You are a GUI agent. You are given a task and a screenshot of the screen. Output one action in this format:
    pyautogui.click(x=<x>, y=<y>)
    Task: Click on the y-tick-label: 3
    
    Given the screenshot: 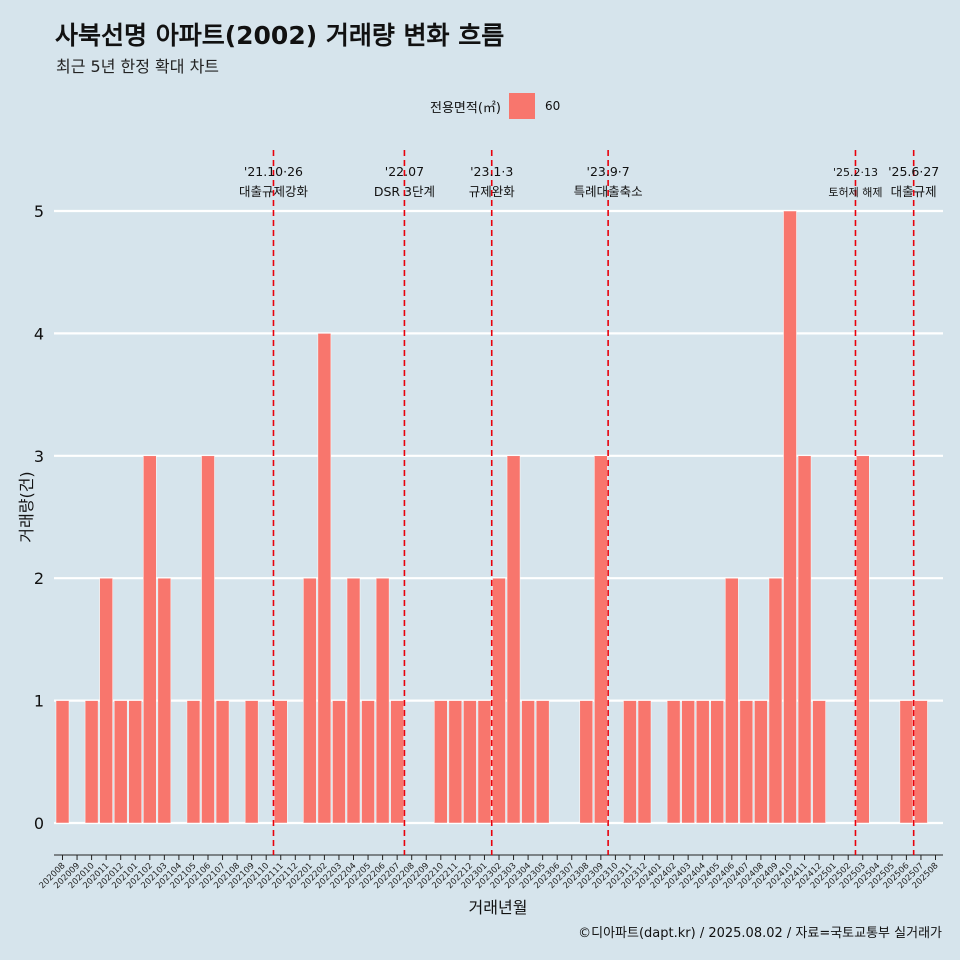 What is the action you would take?
    pyautogui.click(x=39, y=456)
    